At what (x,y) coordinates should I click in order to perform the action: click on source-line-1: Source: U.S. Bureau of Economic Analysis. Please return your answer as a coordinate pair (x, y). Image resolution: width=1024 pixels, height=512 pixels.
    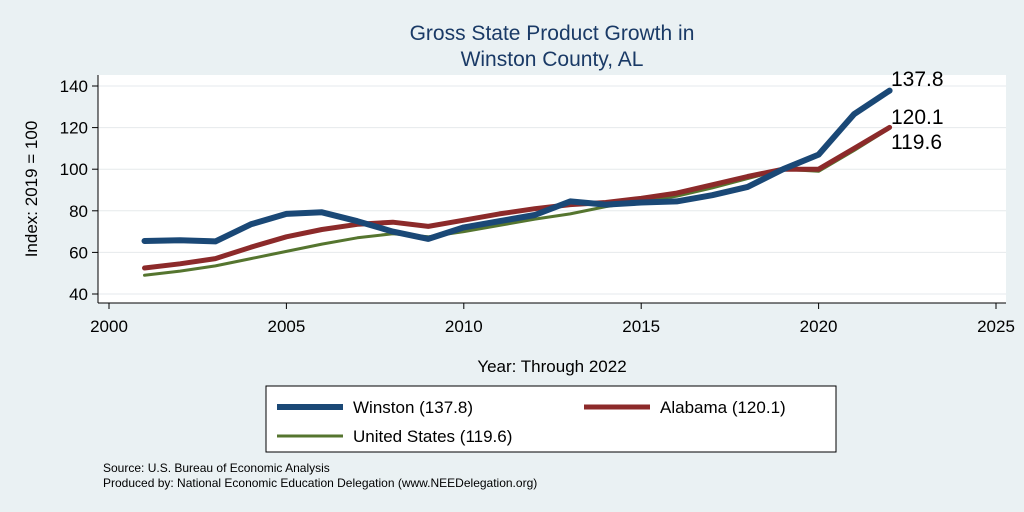
    Looking at the image, I should click on (216, 468).